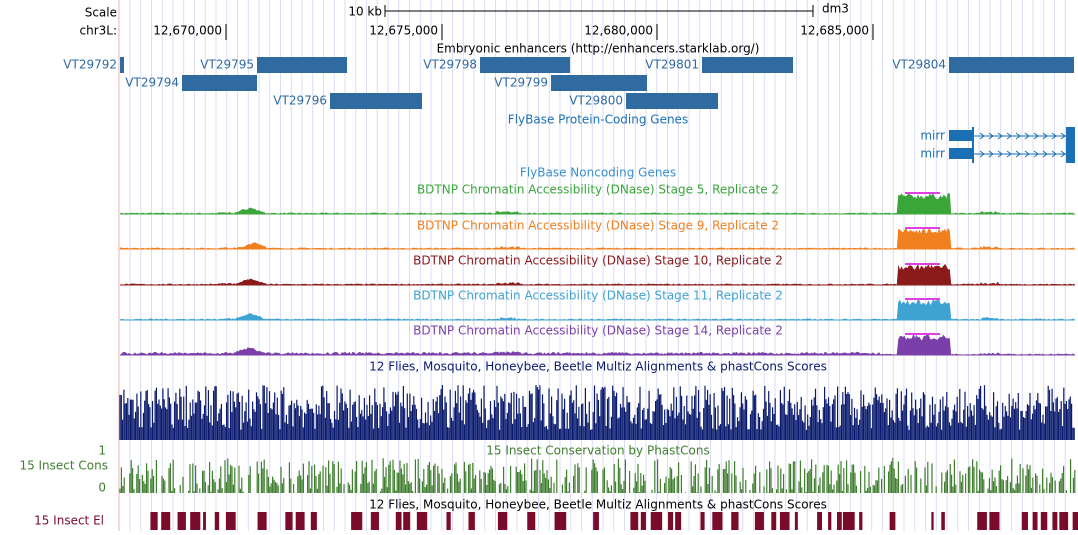 This screenshot has height=535, width=1078. I want to click on axis-label: 0, so click(102, 488).